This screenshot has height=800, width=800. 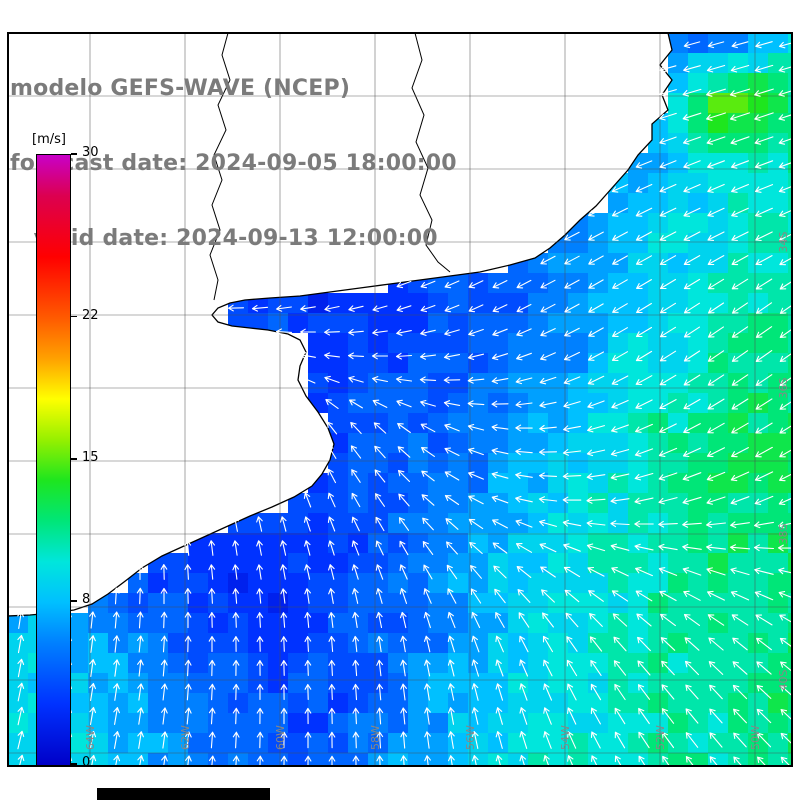 What do you see at coordinates (783, 679) in the screenshot?
I see `svg-text: 40S` at bounding box center [783, 679].